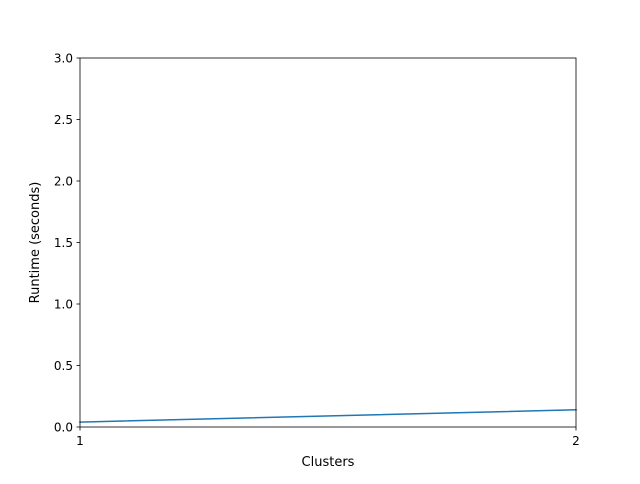 This screenshot has height=484, width=640. I want to click on x-axis-label: Clusters, so click(328, 462).